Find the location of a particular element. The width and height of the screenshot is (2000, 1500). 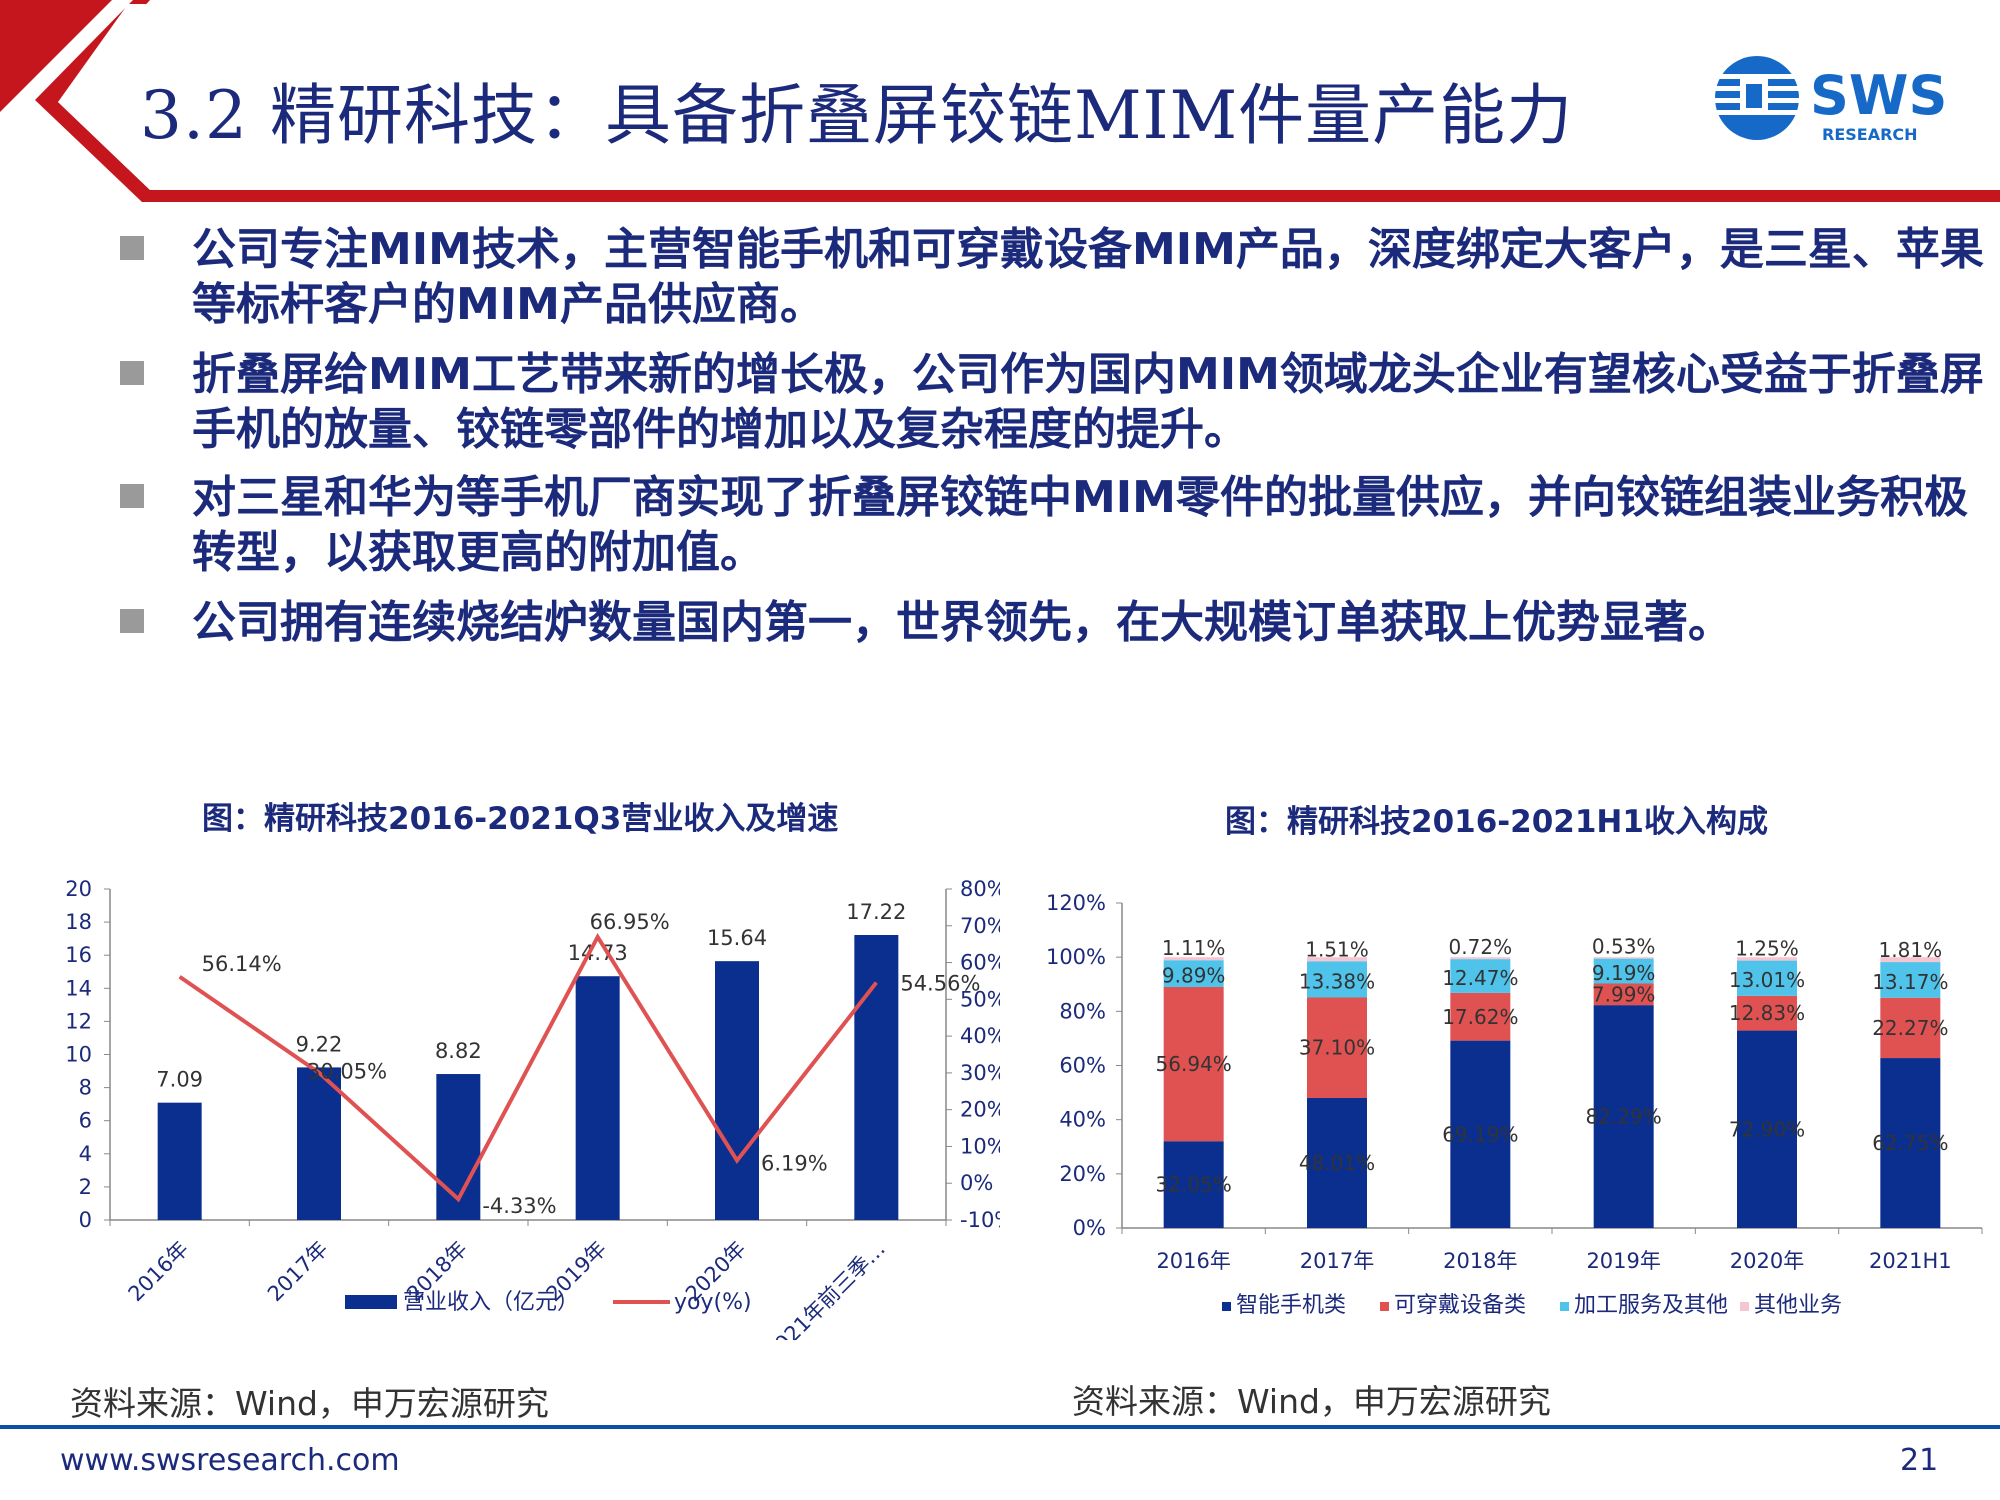

stack-label-1: 32.05% is located at coordinates (1194, 1185).